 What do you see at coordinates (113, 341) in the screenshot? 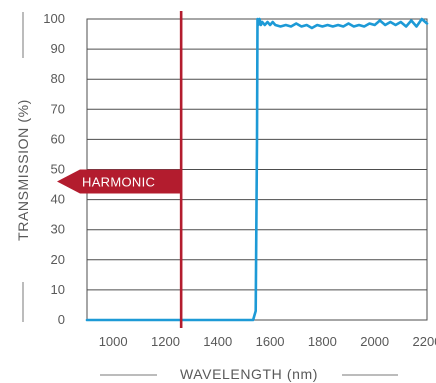
I see `x-tick-label-1000: 1000` at bounding box center [113, 341].